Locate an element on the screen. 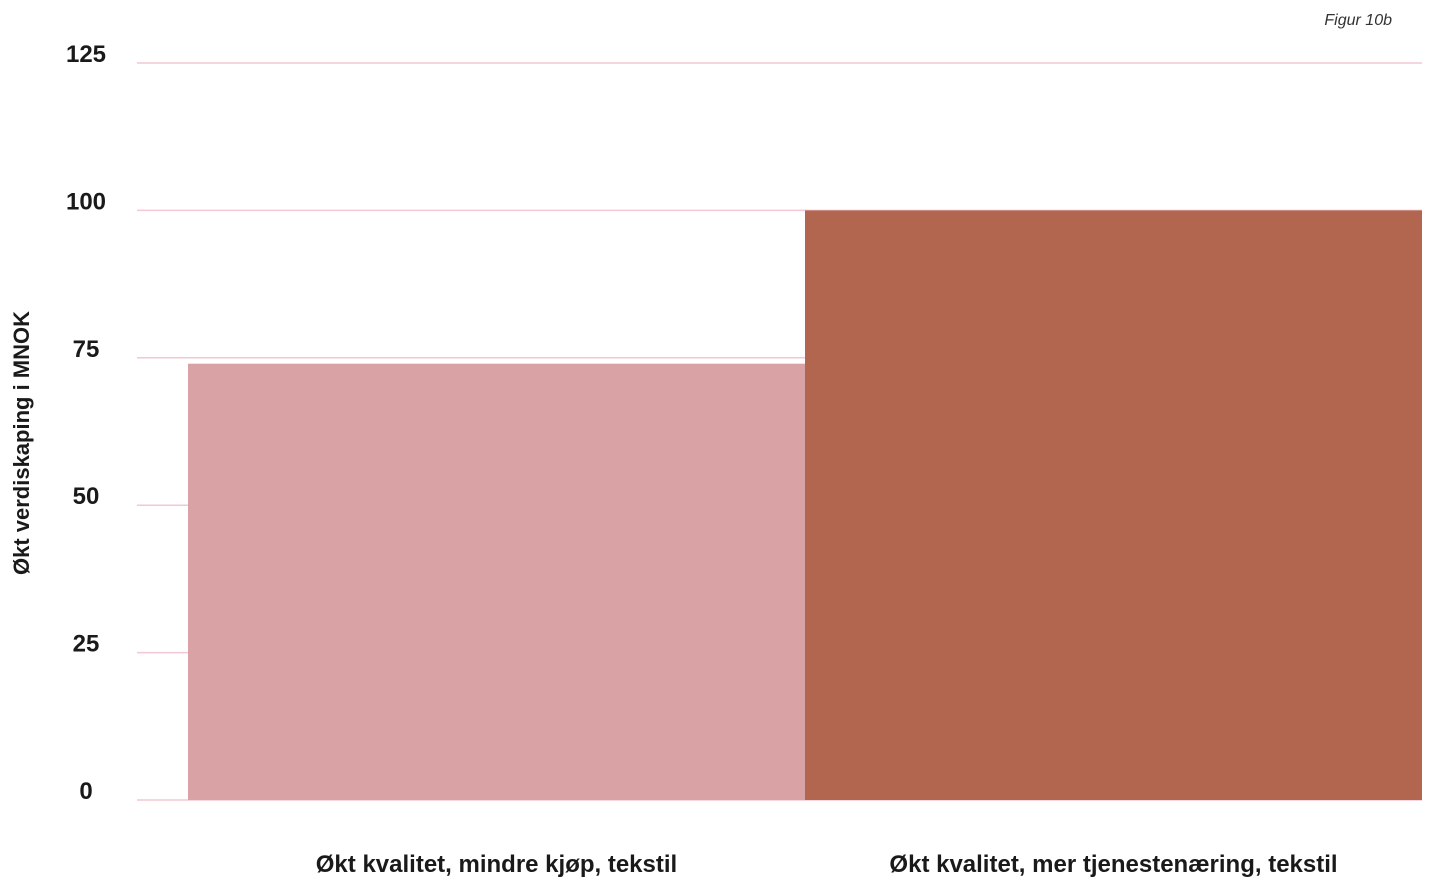 This screenshot has width=1432, height=880. y-tick-label: 125 is located at coordinates (86, 54).